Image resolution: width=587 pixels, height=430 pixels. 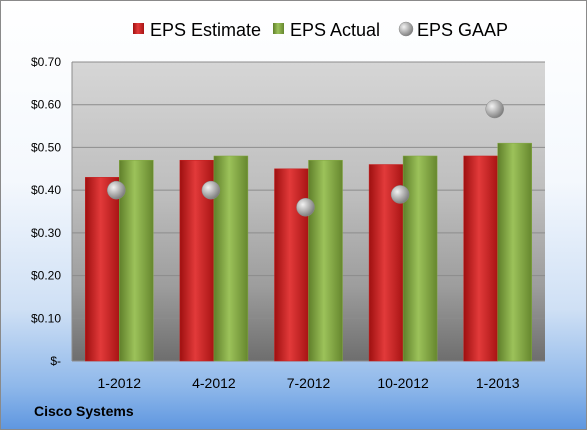 I want to click on company-name: Cisco Systems, so click(x=84, y=411).